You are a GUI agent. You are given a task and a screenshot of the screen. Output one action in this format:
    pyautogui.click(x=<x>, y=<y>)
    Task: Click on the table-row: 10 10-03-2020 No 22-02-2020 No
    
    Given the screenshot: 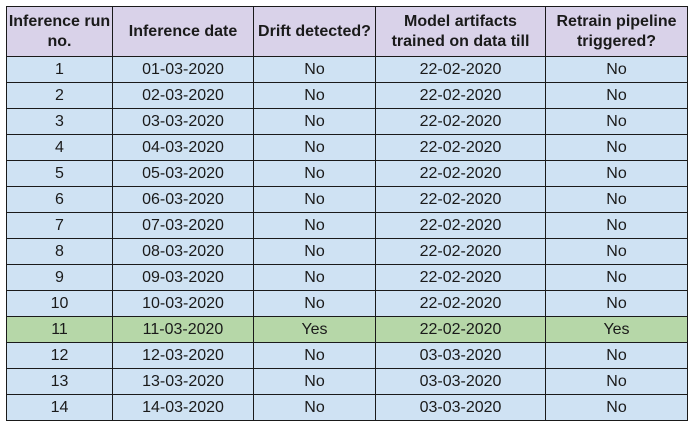 What is the action you would take?
    pyautogui.click(x=347, y=303)
    